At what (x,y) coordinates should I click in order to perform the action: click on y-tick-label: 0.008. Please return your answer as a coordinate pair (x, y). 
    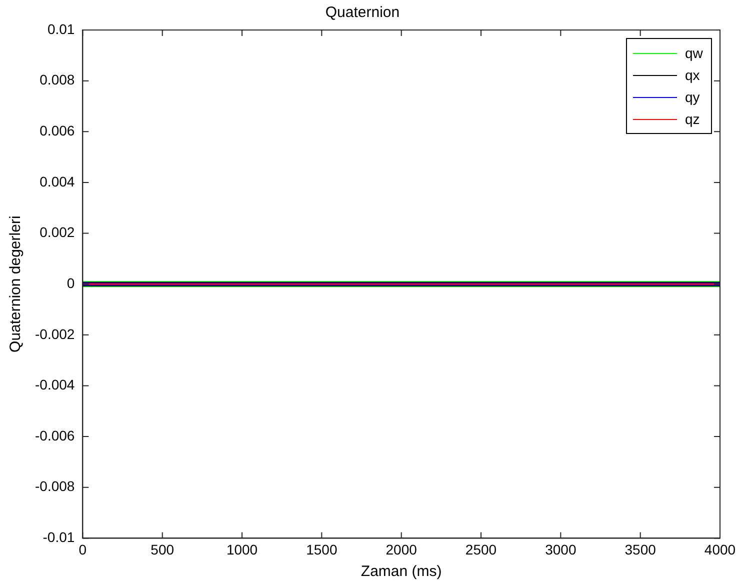
    Looking at the image, I should click on (57, 80).